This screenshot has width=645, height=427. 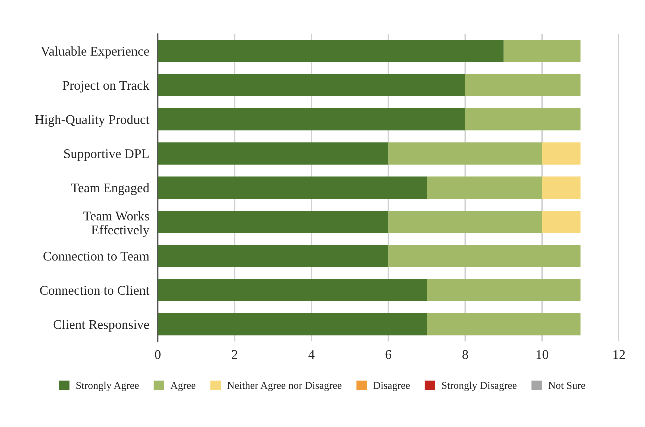 What do you see at coordinates (183, 387) in the screenshot?
I see `legend-label: Agree` at bounding box center [183, 387].